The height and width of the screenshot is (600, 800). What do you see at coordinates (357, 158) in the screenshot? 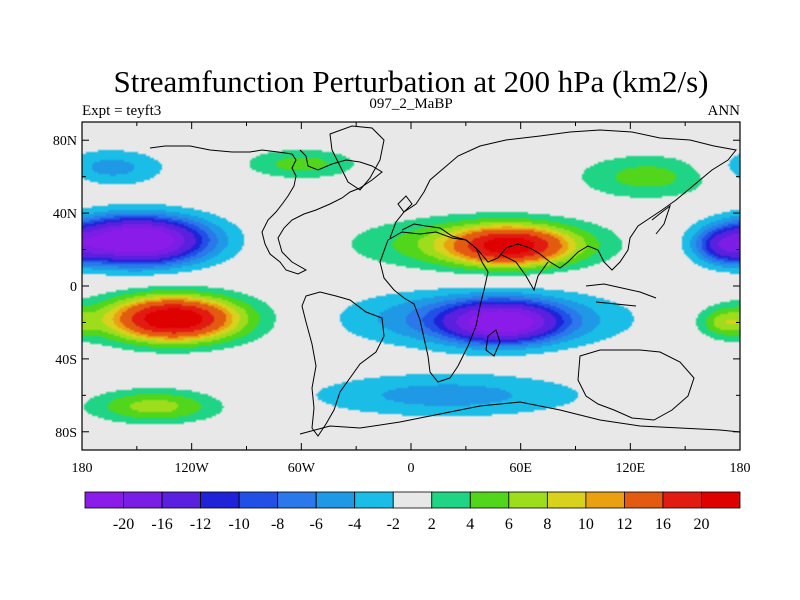
I see `coastline-greenland` at bounding box center [357, 158].